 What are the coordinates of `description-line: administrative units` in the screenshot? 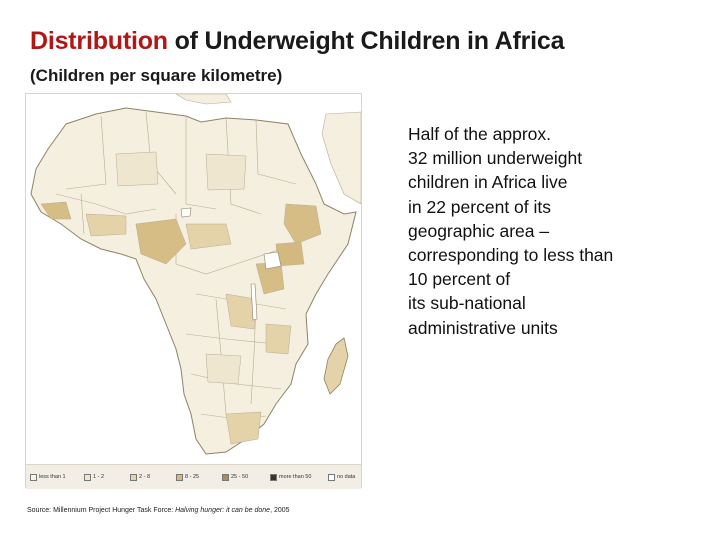 It's located at (483, 327).